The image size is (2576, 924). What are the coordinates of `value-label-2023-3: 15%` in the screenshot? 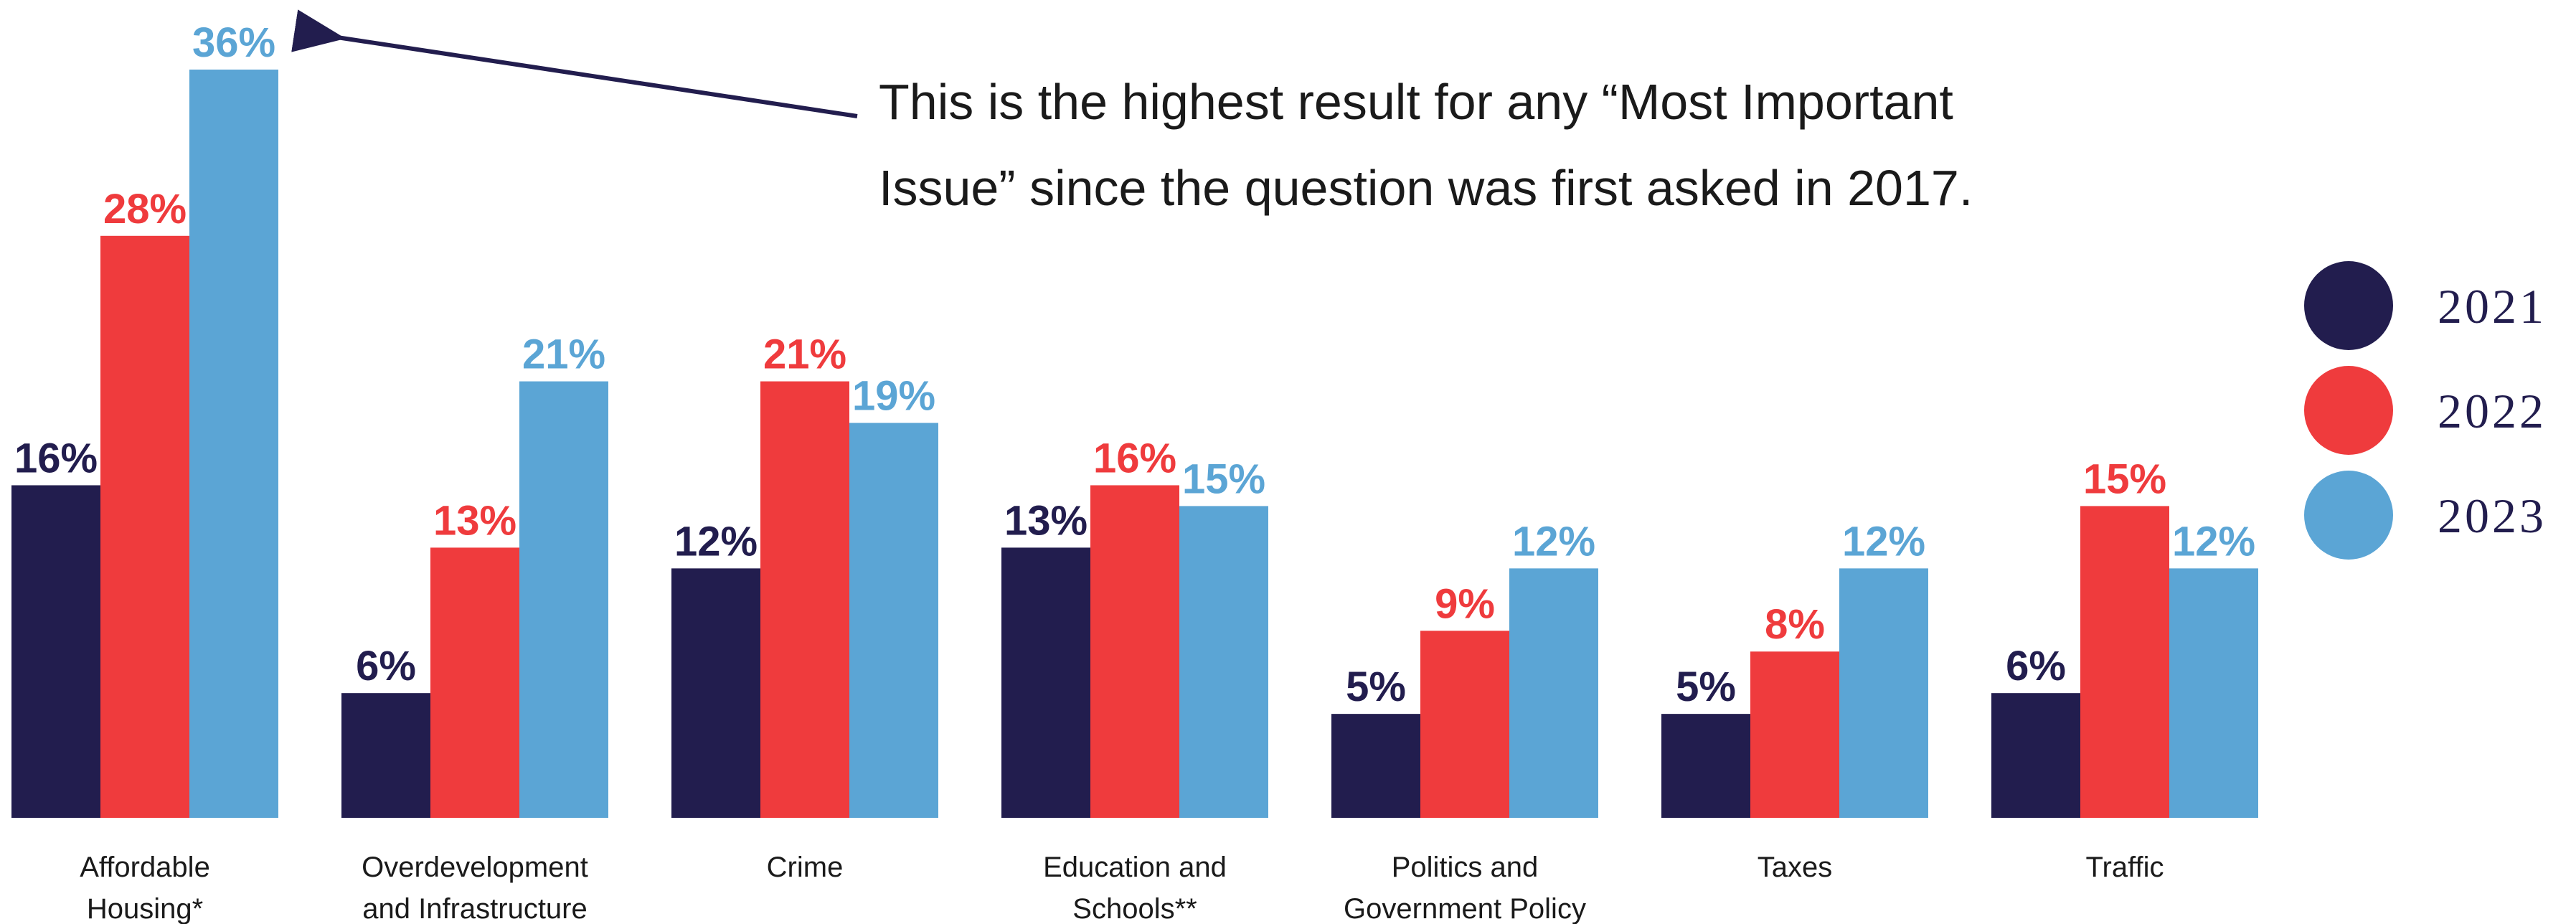 It's located at (1223, 479).